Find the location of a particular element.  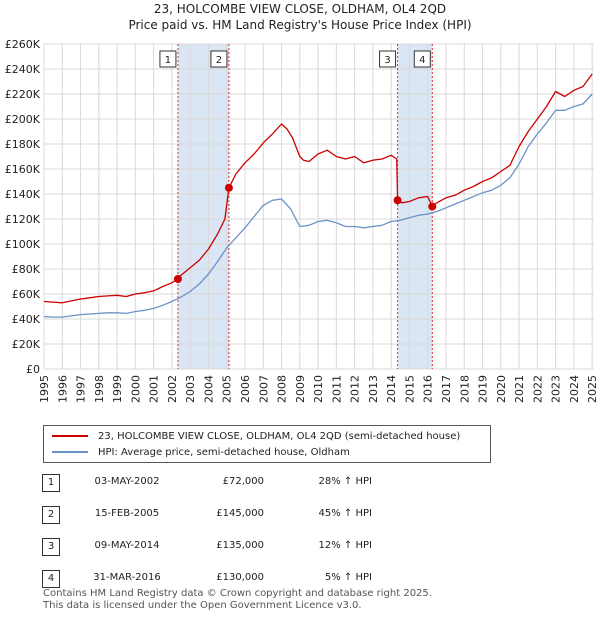

sale-hpi-change: 12% ↑ HPI is located at coordinates (345, 545).